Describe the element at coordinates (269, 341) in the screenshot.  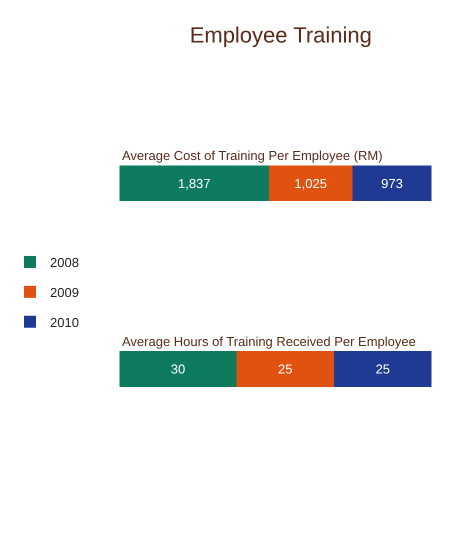
I see `y-tick-label: Average Hours of Training Received Per Employee` at that location.